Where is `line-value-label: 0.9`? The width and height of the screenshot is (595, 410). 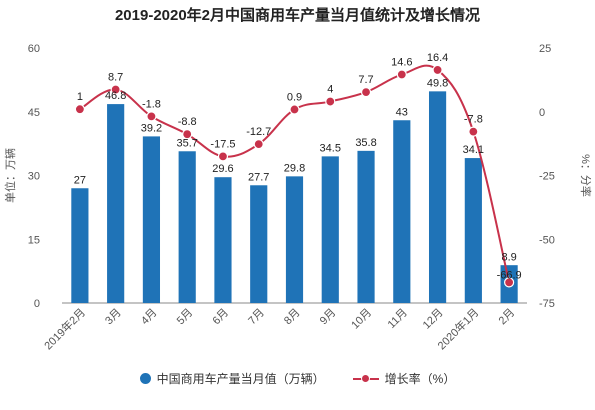 line-value-label: 0.9 is located at coordinates (294, 97).